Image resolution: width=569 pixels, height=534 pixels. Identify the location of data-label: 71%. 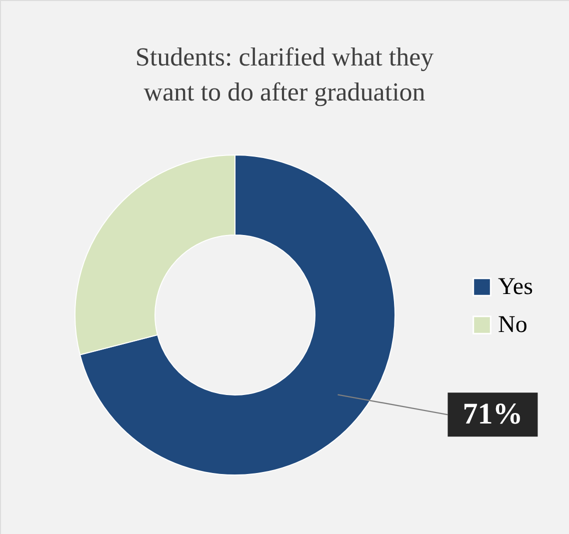
(492, 414).